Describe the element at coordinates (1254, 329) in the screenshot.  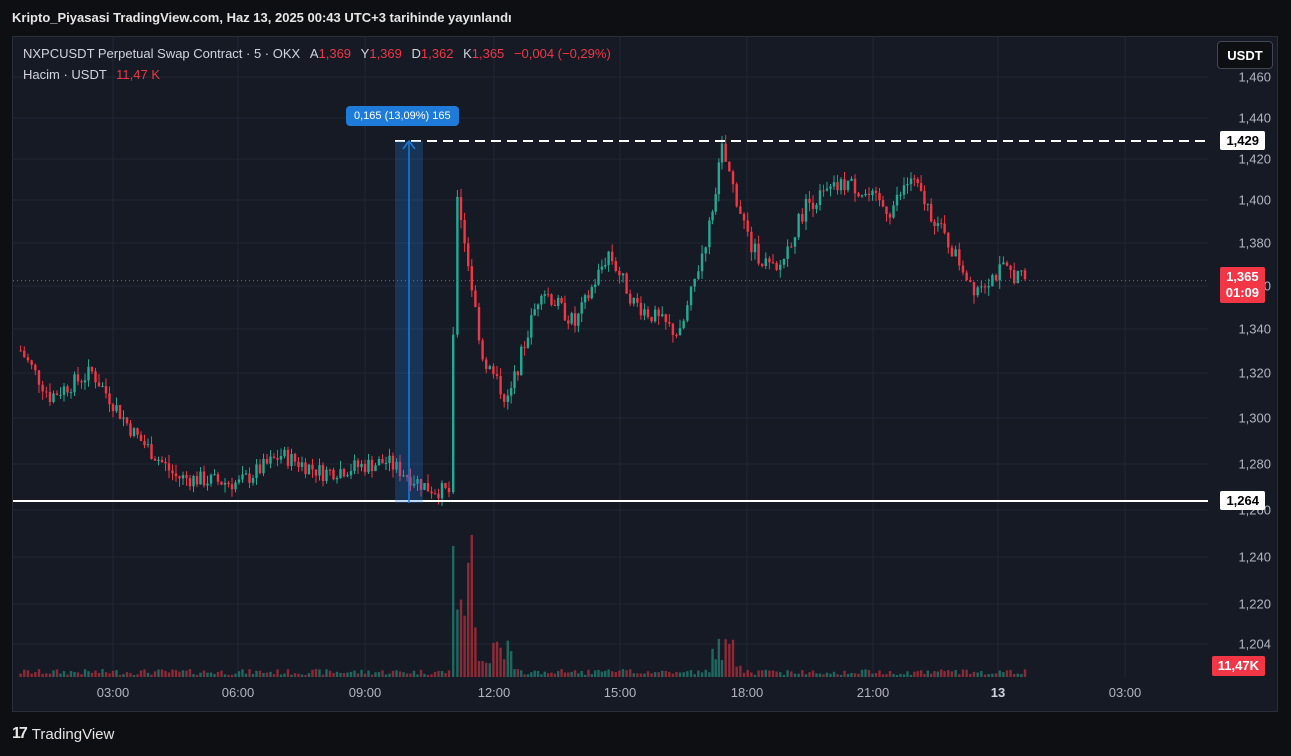
I see `price-tick: 1,340` at that location.